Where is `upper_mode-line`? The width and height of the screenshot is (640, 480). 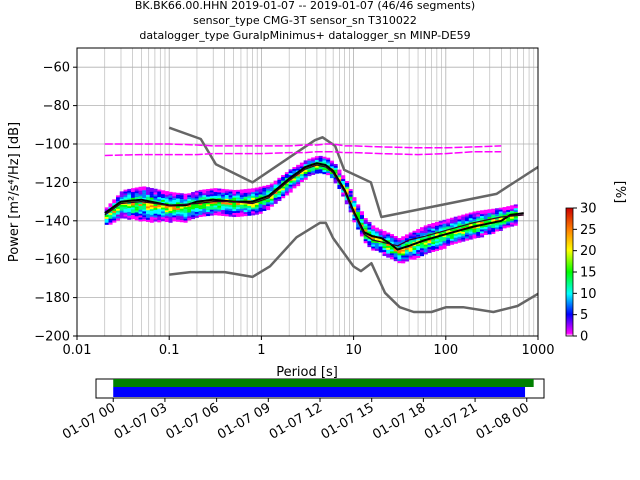 upper_mode-line is located at coordinates (303, 146).